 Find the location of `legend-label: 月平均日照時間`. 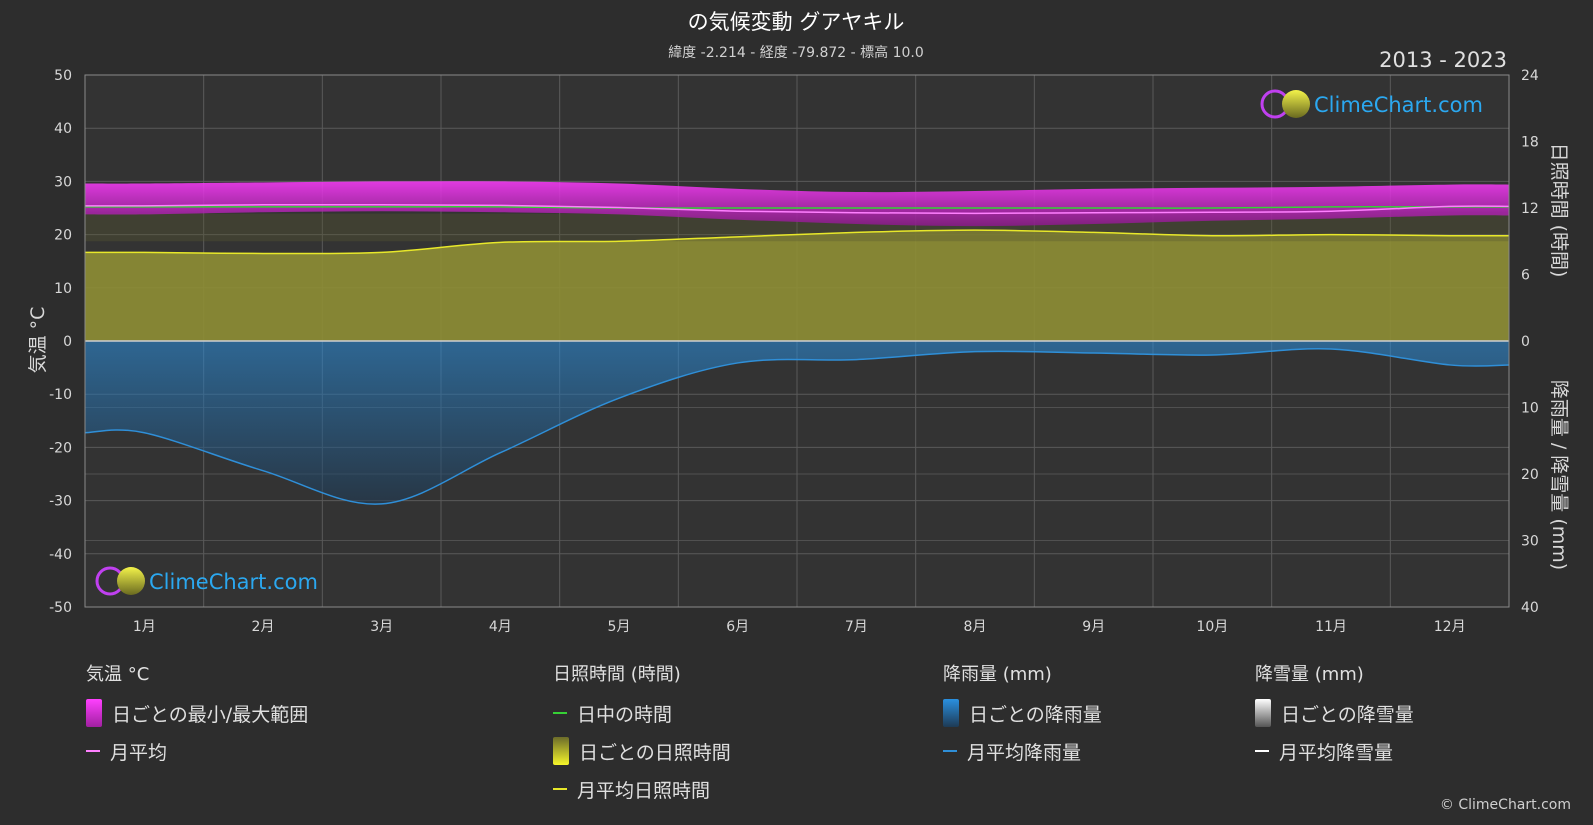

legend-label: 月平均日照時間 is located at coordinates (644, 790).